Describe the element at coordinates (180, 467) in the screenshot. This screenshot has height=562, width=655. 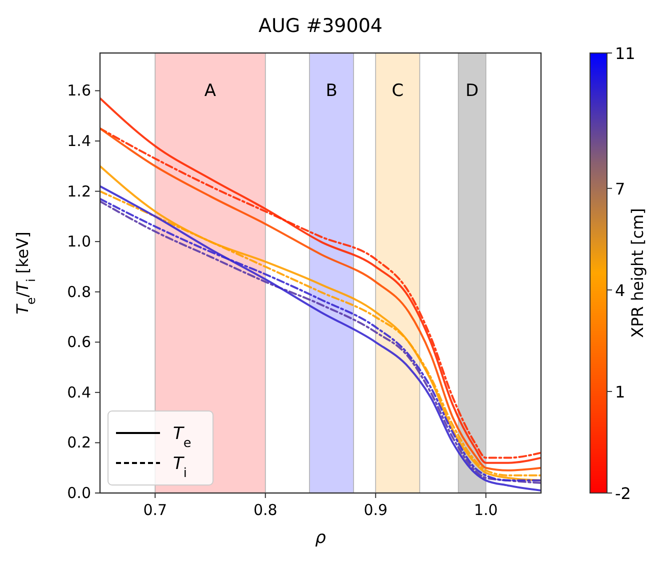
I see `legend-label: T$_{i}$` at that location.